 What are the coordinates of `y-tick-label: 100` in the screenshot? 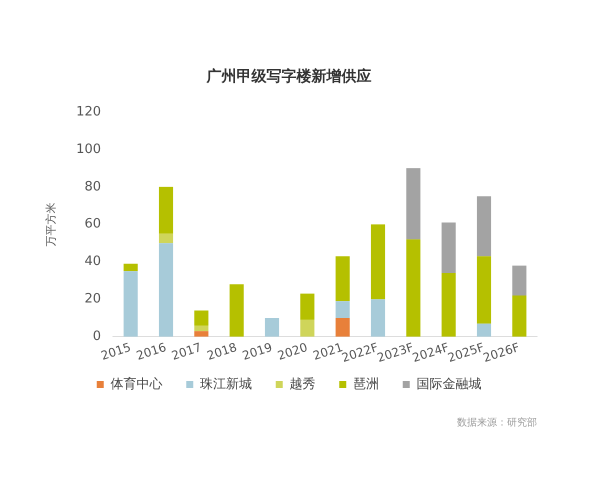 It's located at (89, 149).